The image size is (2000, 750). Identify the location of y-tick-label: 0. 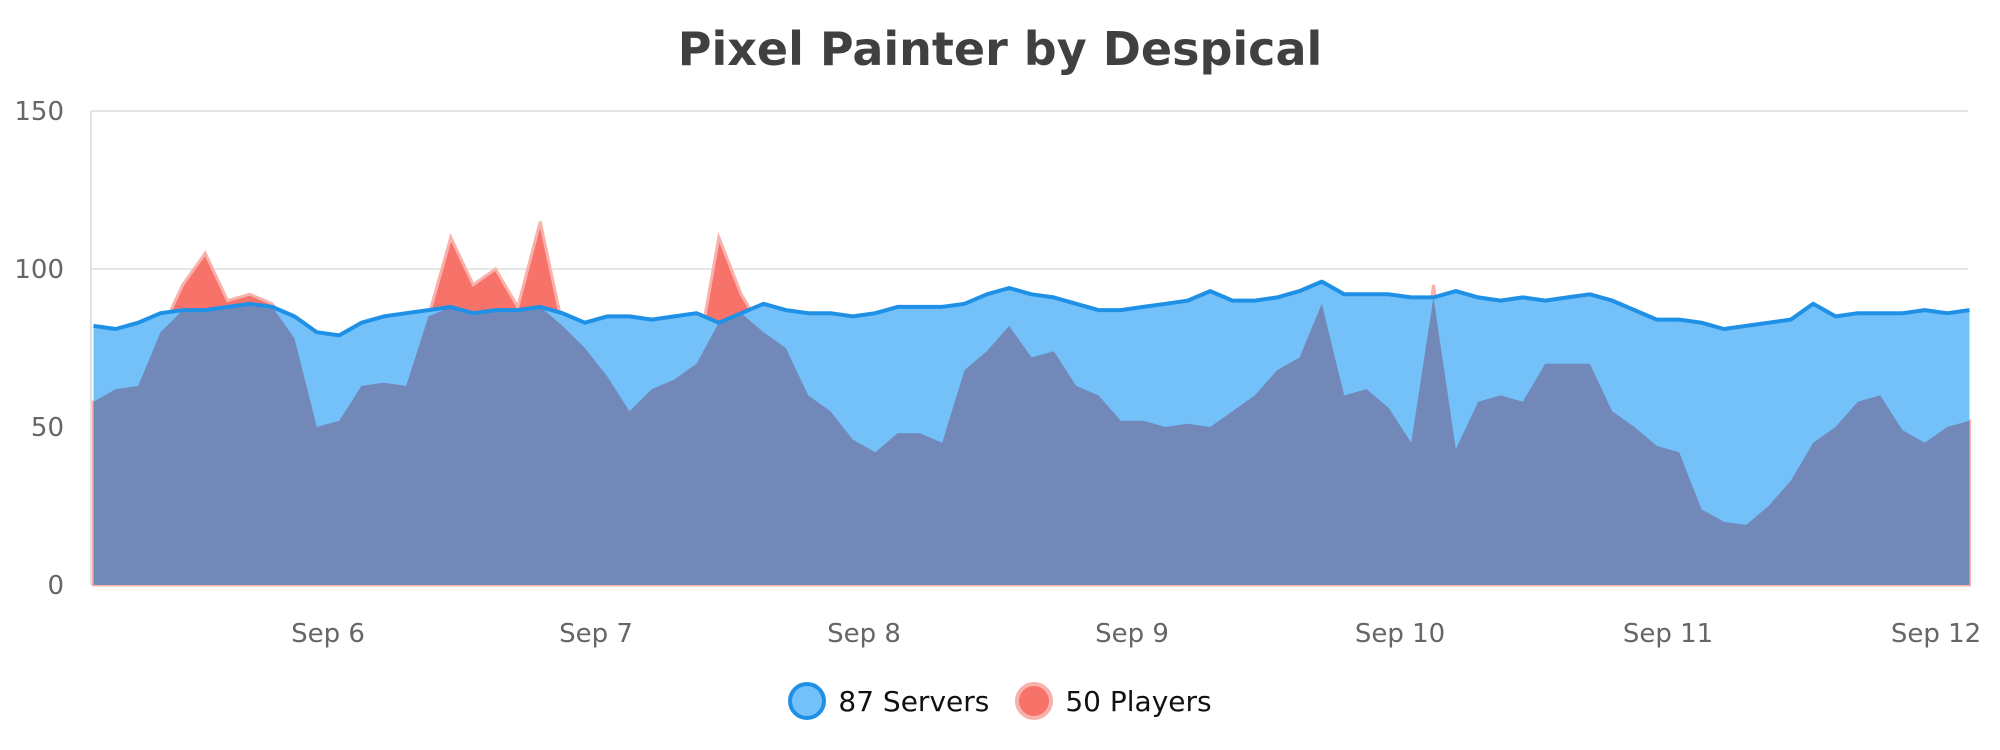
(55, 586).